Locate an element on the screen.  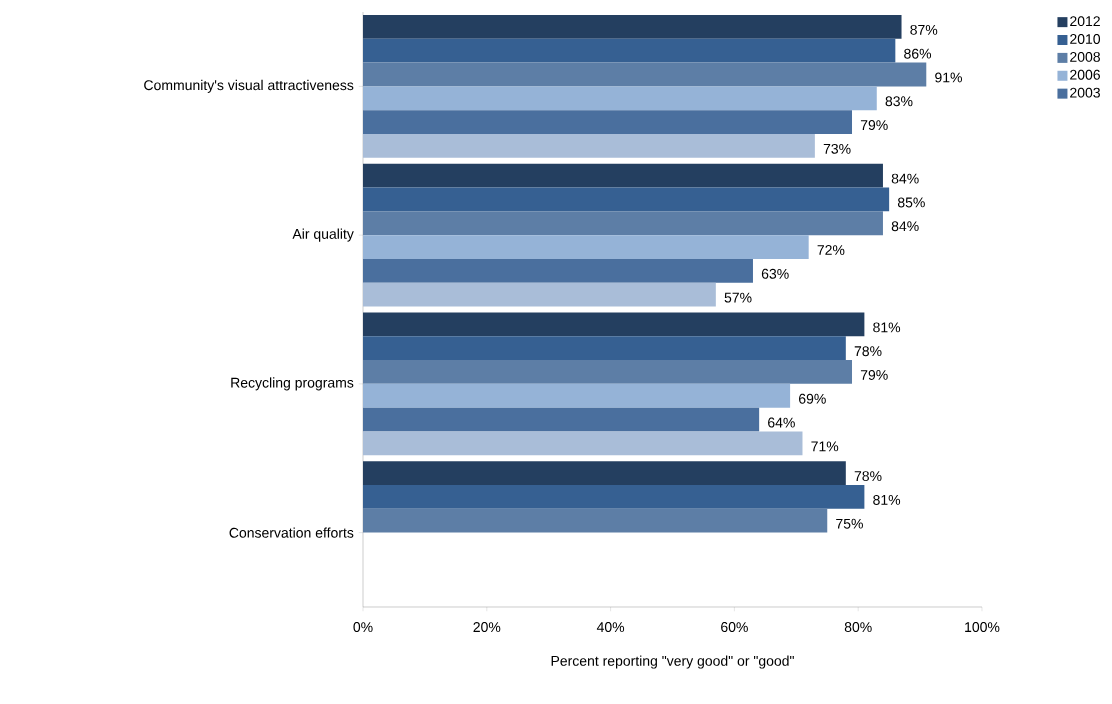
legend-label: 2012 is located at coordinates (1085, 21).